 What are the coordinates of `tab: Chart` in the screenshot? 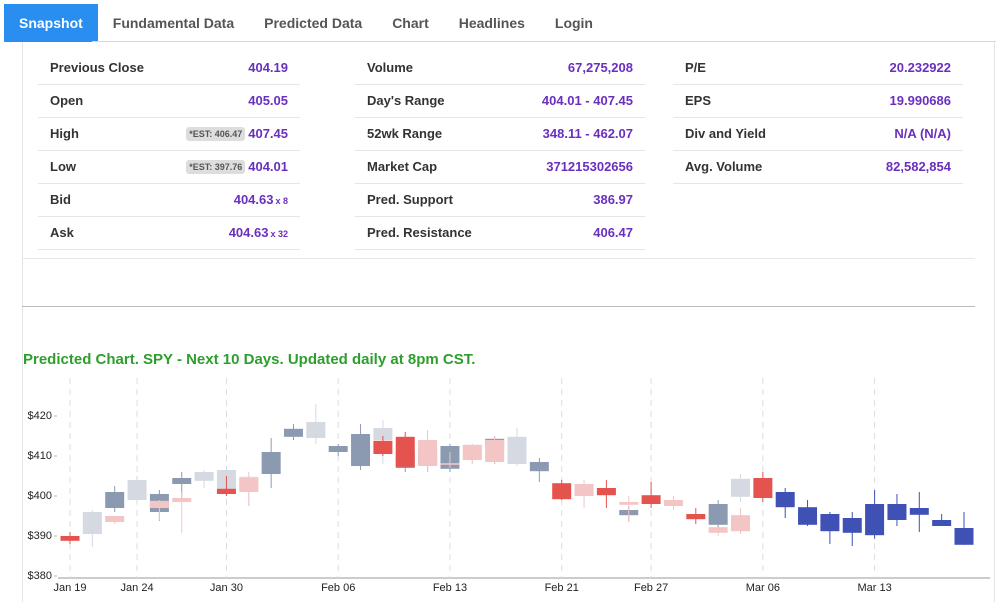 It's located at (410, 23).